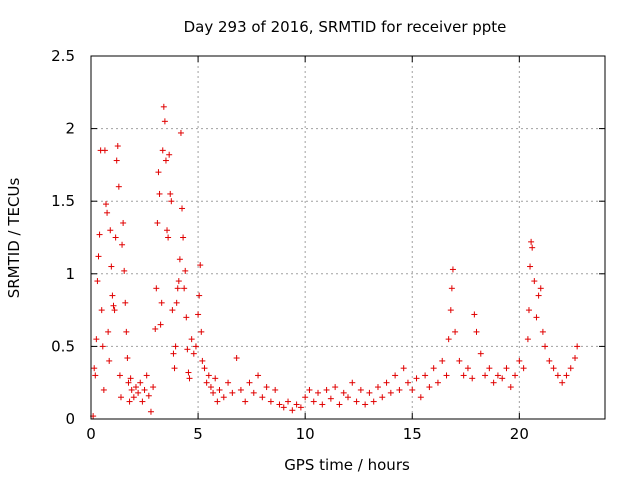 The width and height of the screenshot is (640, 480). What do you see at coordinates (70, 129) in the screenshot?
I see `y-tick-label: 2` at bounding box center [70, 129].